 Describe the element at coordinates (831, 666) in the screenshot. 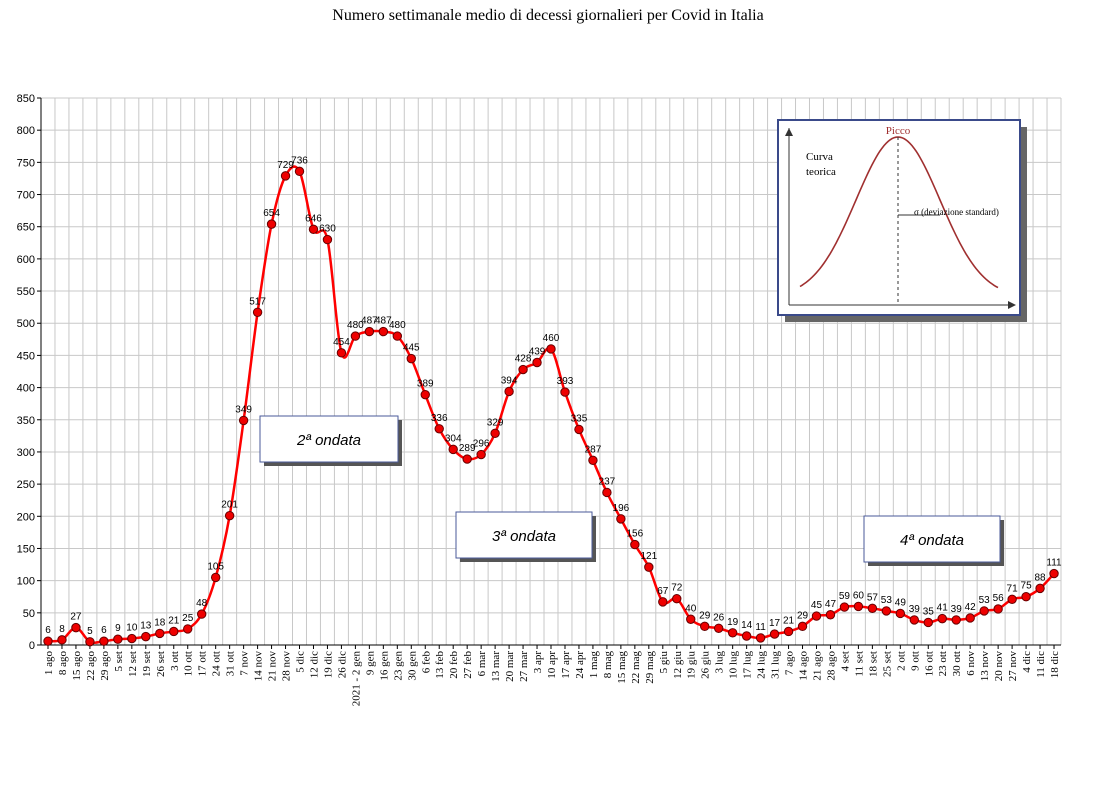

I see `x-tick-label: 28 ago` at that location.